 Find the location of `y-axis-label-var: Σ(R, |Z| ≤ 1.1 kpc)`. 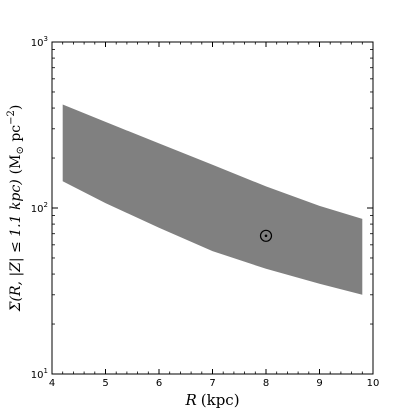

y-axis-label-var: Σ(R, |Z| ≤ 1.1 kpc) is located at coordinates (16, 245).